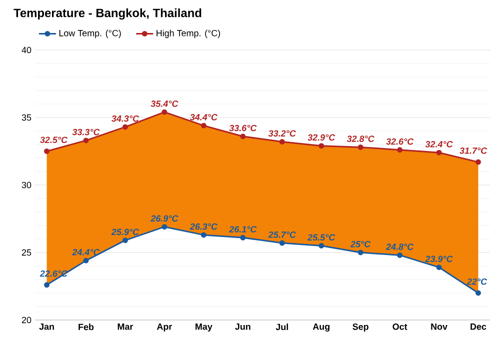 The width and height of the screenshot is (500, 350). What do you see at coordinates (282, 327) in the screenshot?
I see `x-tick-label: Jul` at bounding box center [282, 327].